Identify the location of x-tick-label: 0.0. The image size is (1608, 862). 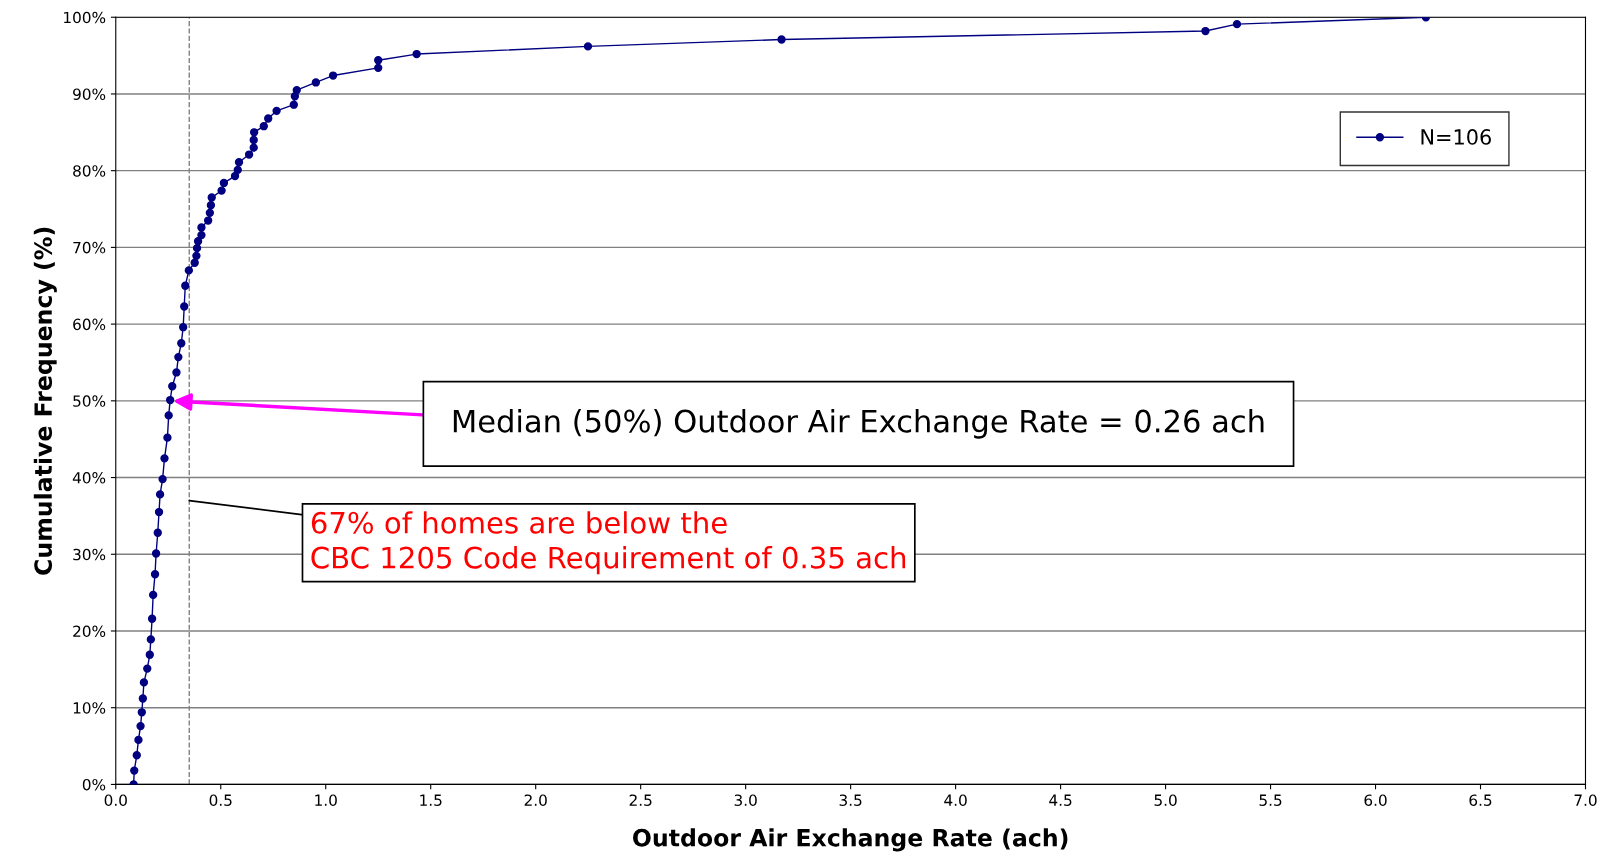
(115, 800).